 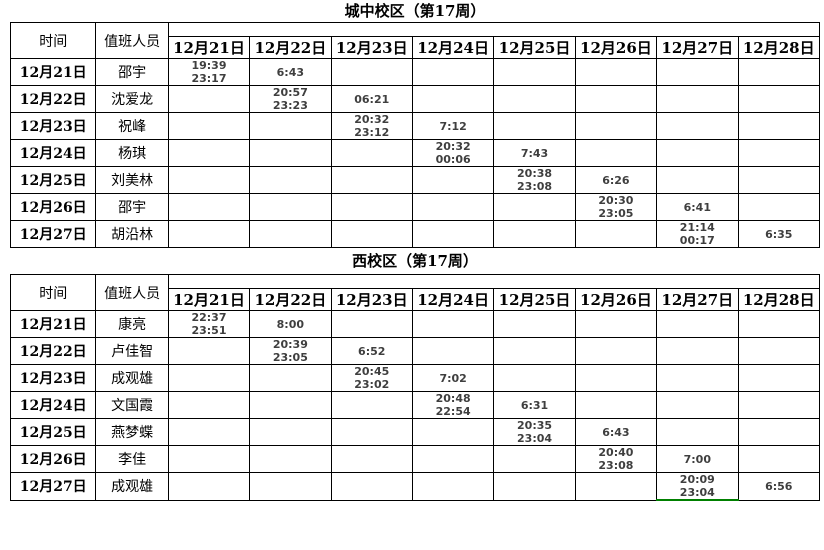 What do you see at coordinates (371, 126) in the screenshot?
I see `duty-time-cell: 20:32 23:12` at bounding box center [371, 126].